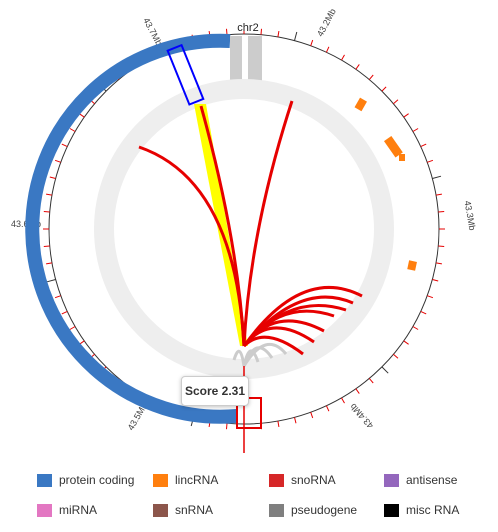 The height and width of the screenshot is (532, 498). Describe the element at coordinates (247, 28) in the screenshot. I see `chromosome-label: chr2` at that location.